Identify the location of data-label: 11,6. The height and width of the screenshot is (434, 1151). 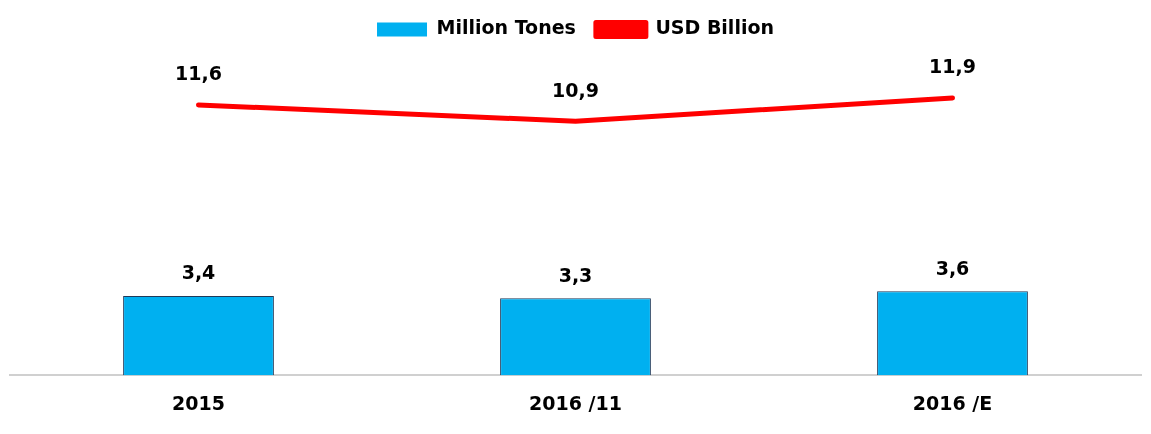
(198, 73).